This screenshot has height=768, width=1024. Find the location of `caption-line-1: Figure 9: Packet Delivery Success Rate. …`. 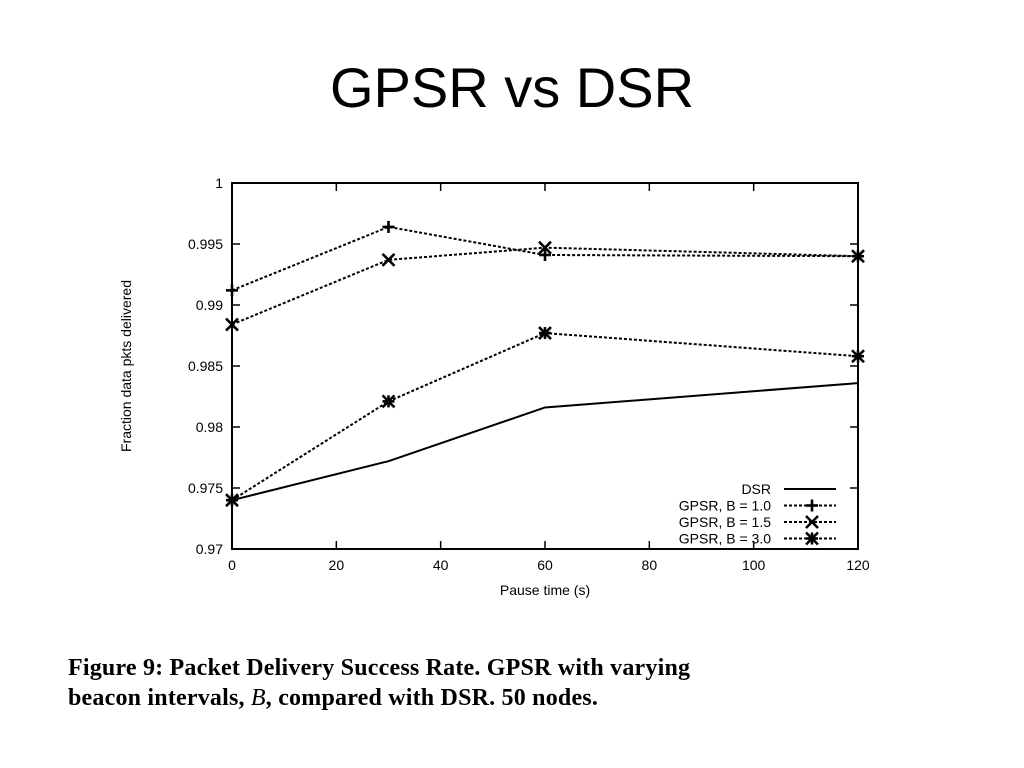

caption-line-1: Figure 9: Packet Delivery Success Rate. … is located at coordinates (379, 668).